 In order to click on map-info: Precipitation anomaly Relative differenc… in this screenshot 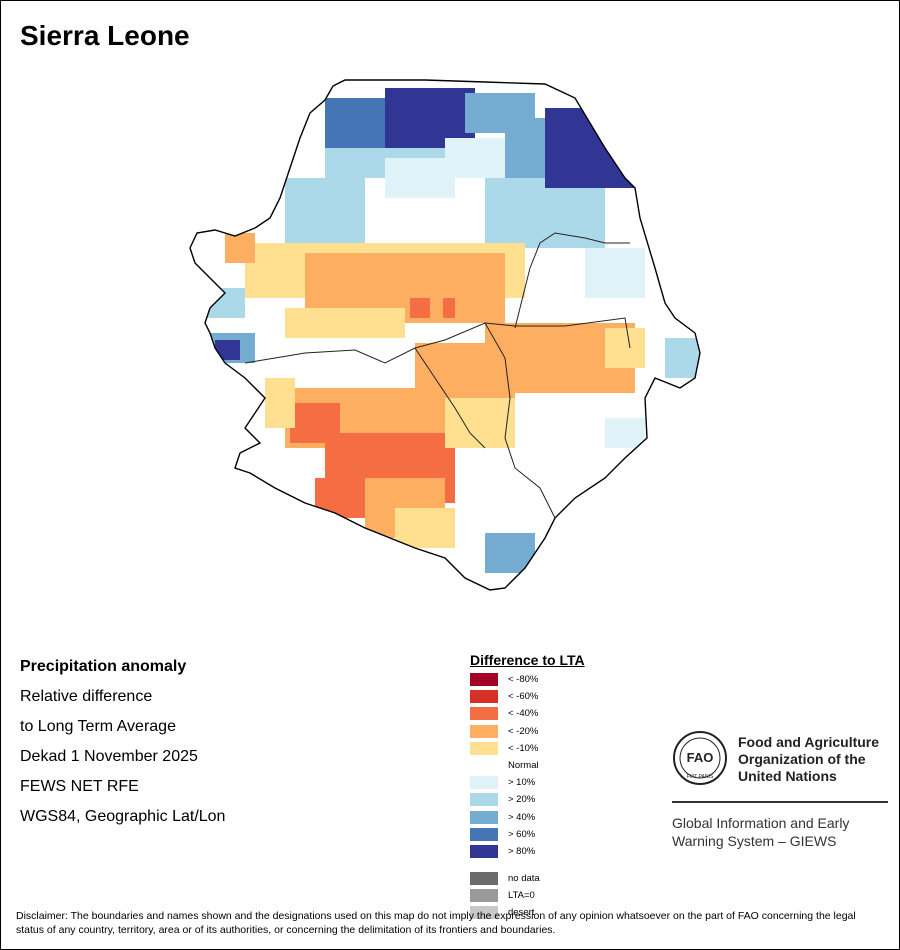, I will do `click(122, 747)`.